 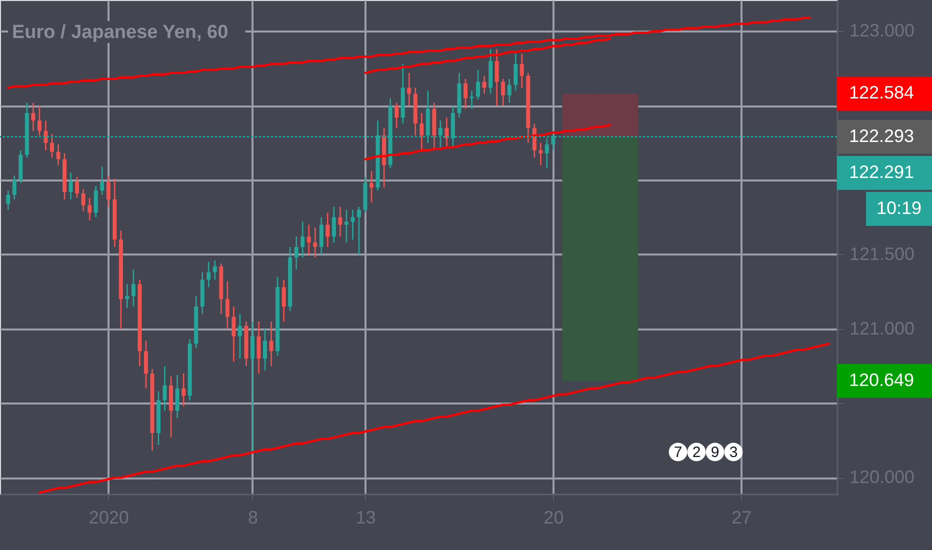 What do you see at coordinates (678, 452) in the screenshot?
I see `annotation: 7` at bounding box center [678, 452].